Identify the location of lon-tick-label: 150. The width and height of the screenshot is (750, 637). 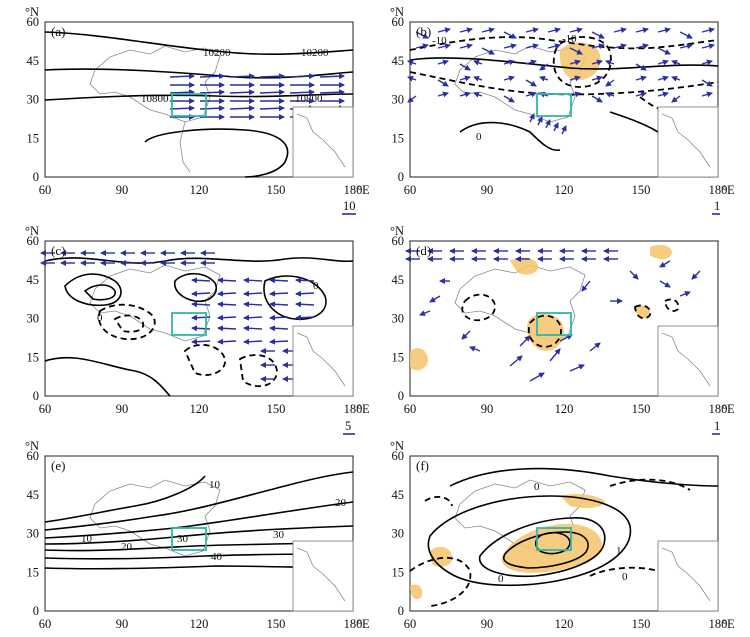
(641, 409).